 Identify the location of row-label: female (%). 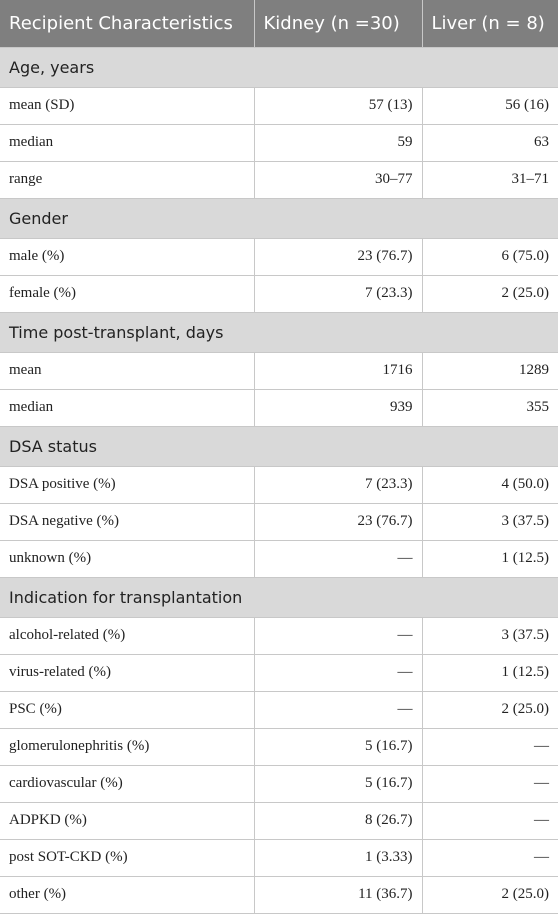
(127, 294).